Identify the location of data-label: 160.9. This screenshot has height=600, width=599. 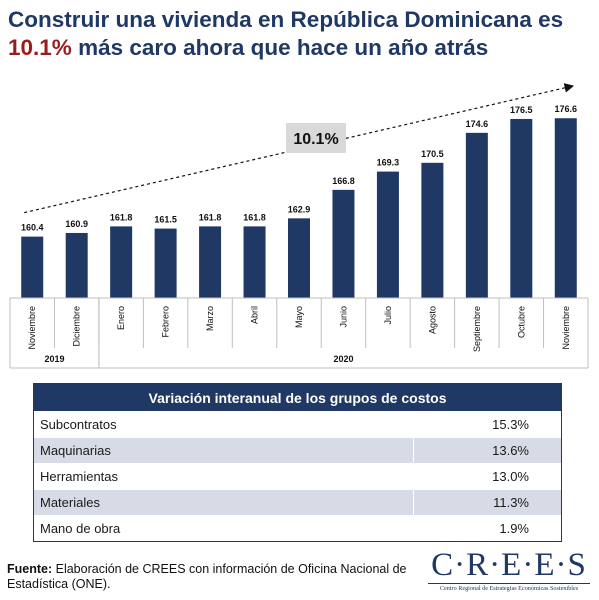
(76, 224).